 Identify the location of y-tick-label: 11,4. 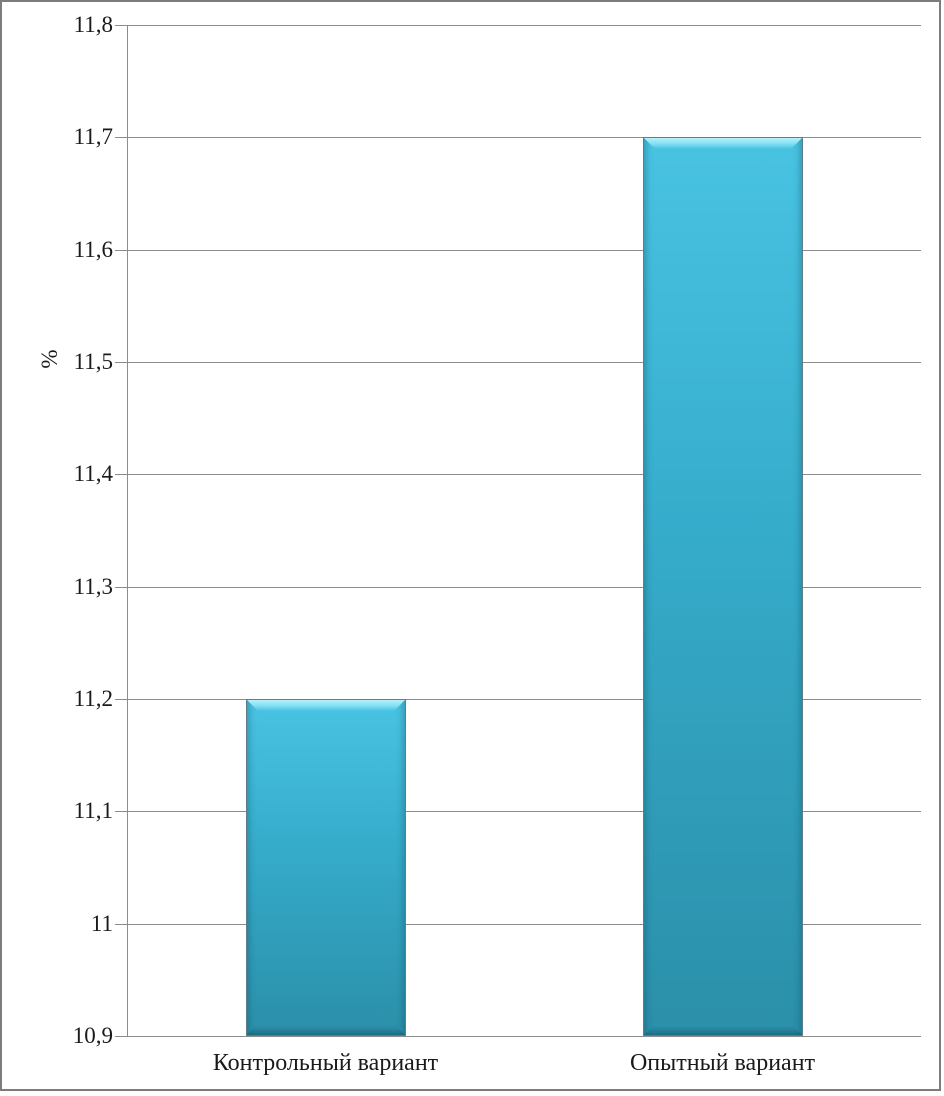
(93, 473).